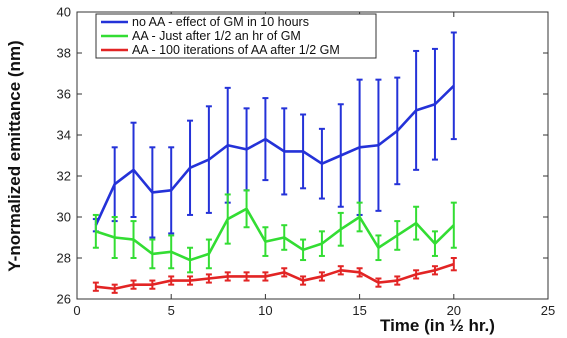 The width and height of the screenshot is (567, 338). Describe the element at coordinates (64, 299) in the screenshot. I see `y-tick-label: 26` at that location.